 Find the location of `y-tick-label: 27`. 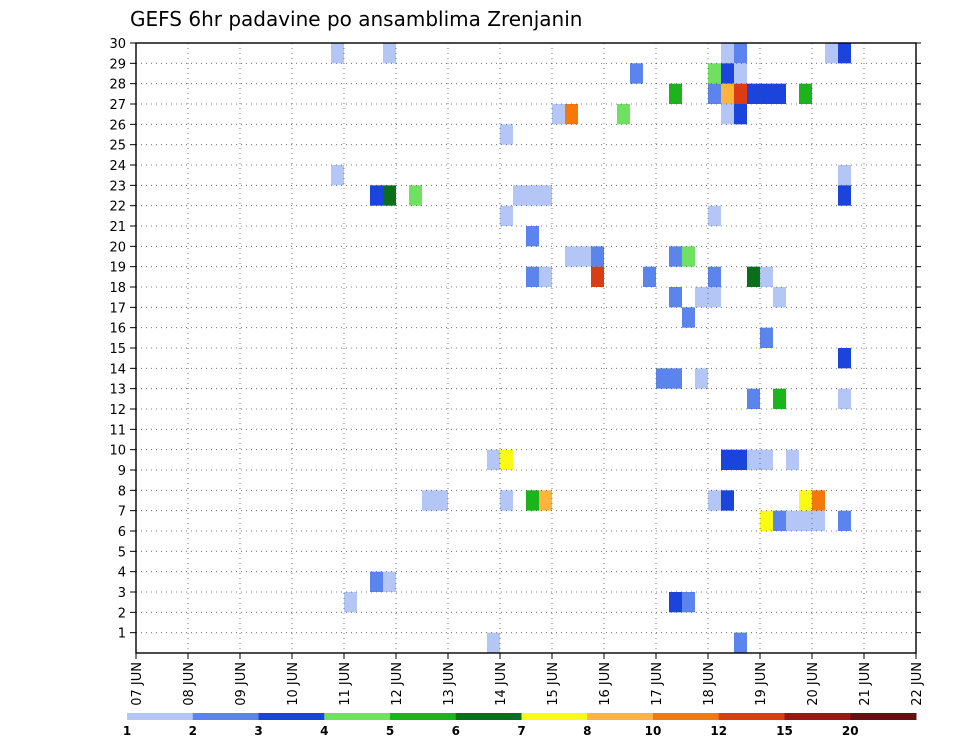

y-tick-label: 27 is located at coordinates (117, 105).